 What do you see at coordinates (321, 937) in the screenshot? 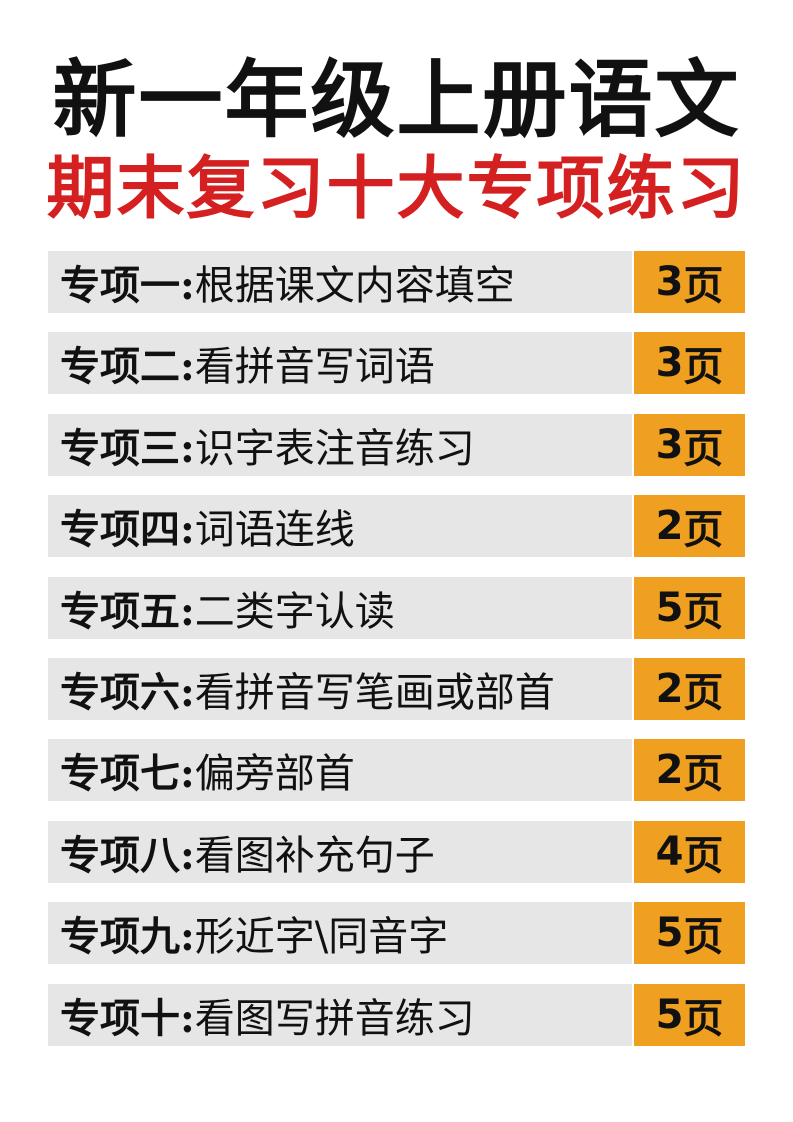
I see `item-text: 形近字\同音字` at bounding box center [321, 937].